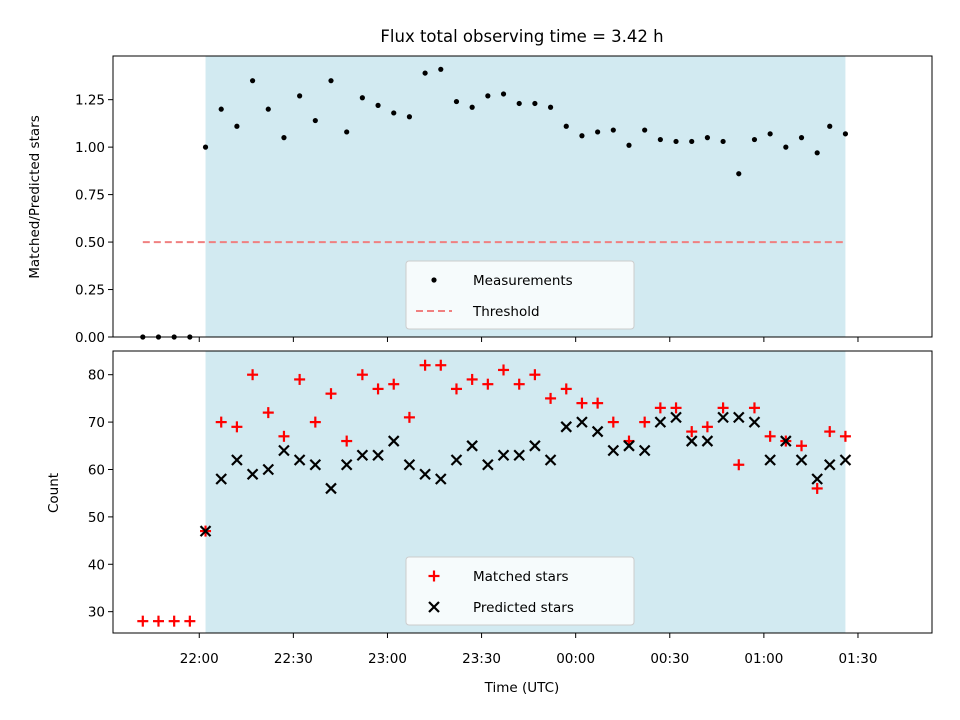 The image size is (960, 720). What do you see at coordinates (434, 280) in the screenshot?
I see `legend-measurement-swatch` at bounding box center [434, 280].